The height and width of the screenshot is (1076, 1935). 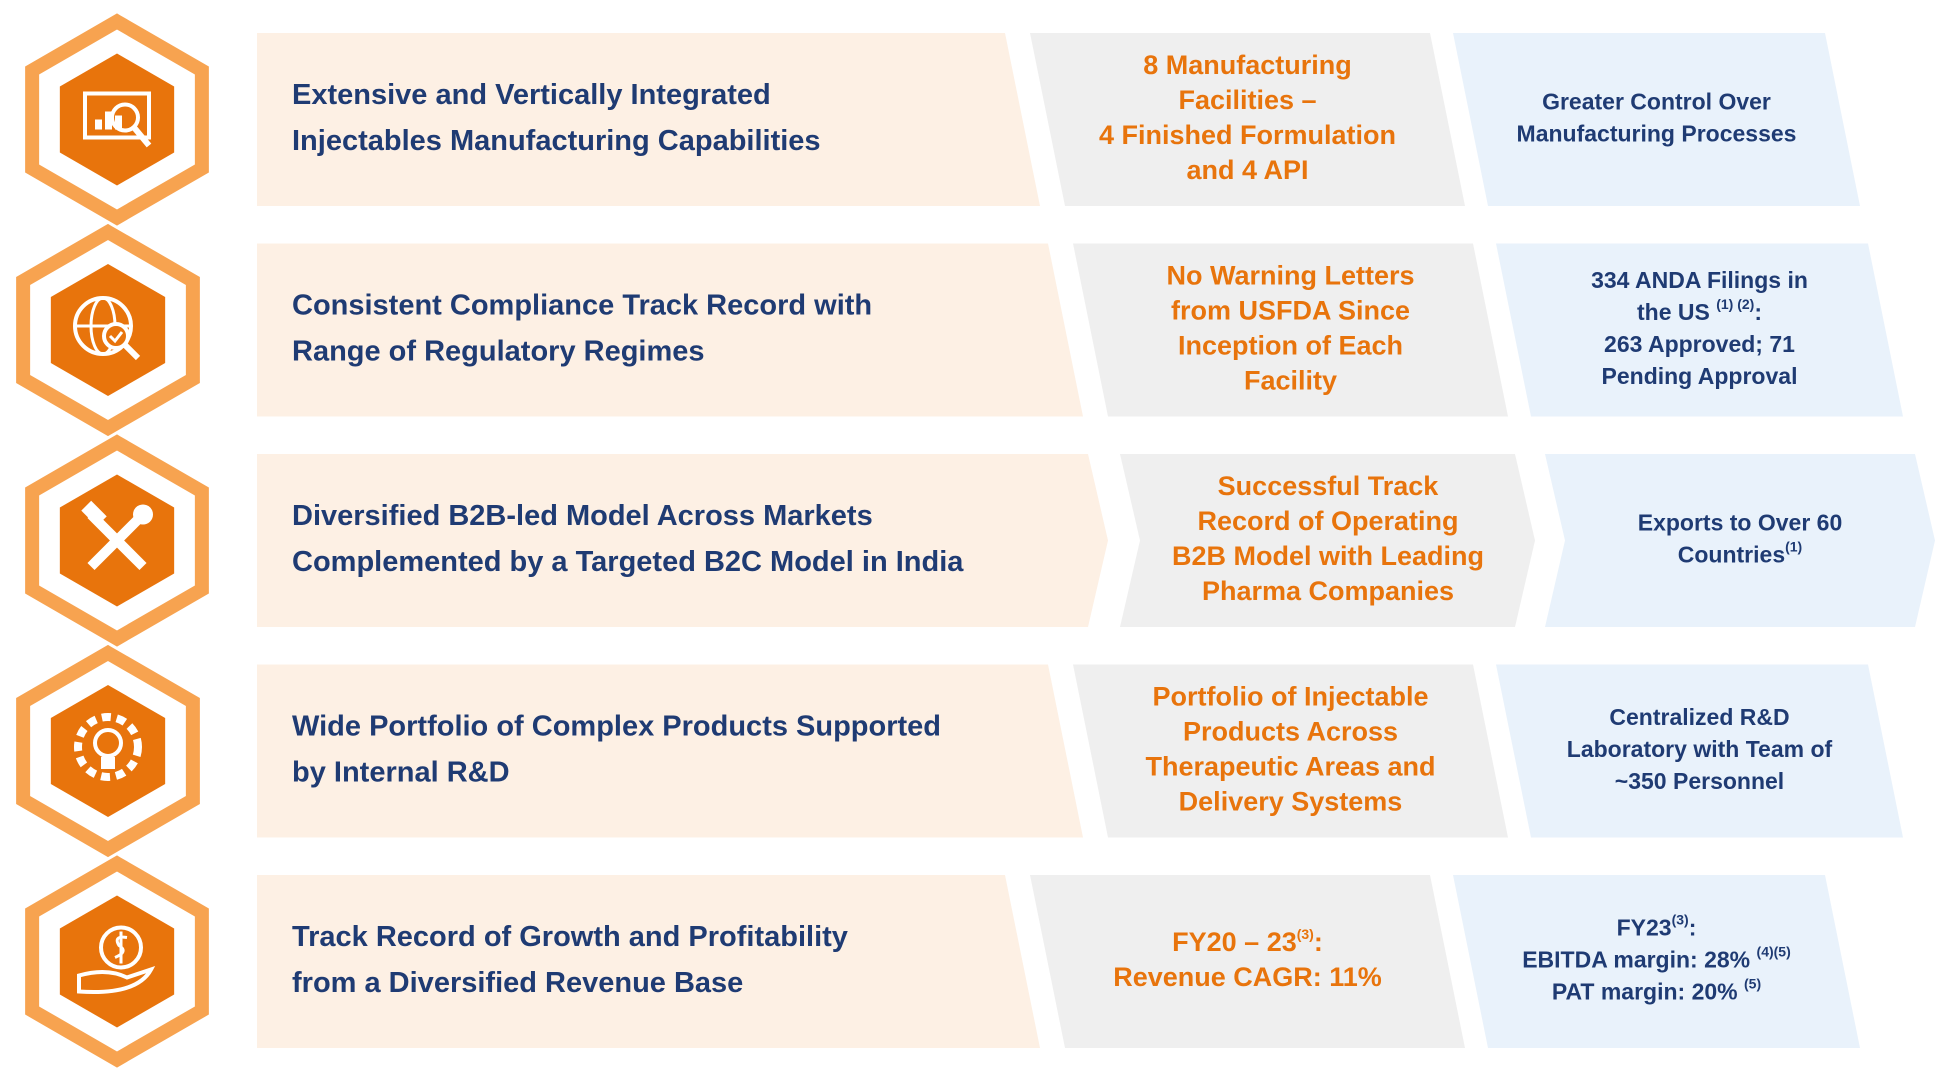 What do you see at coordinates (582, 516) in the screenshot?
I see `strength-text: Diversified B2B-led Model Across Markets` at bounding box center [582, 516].